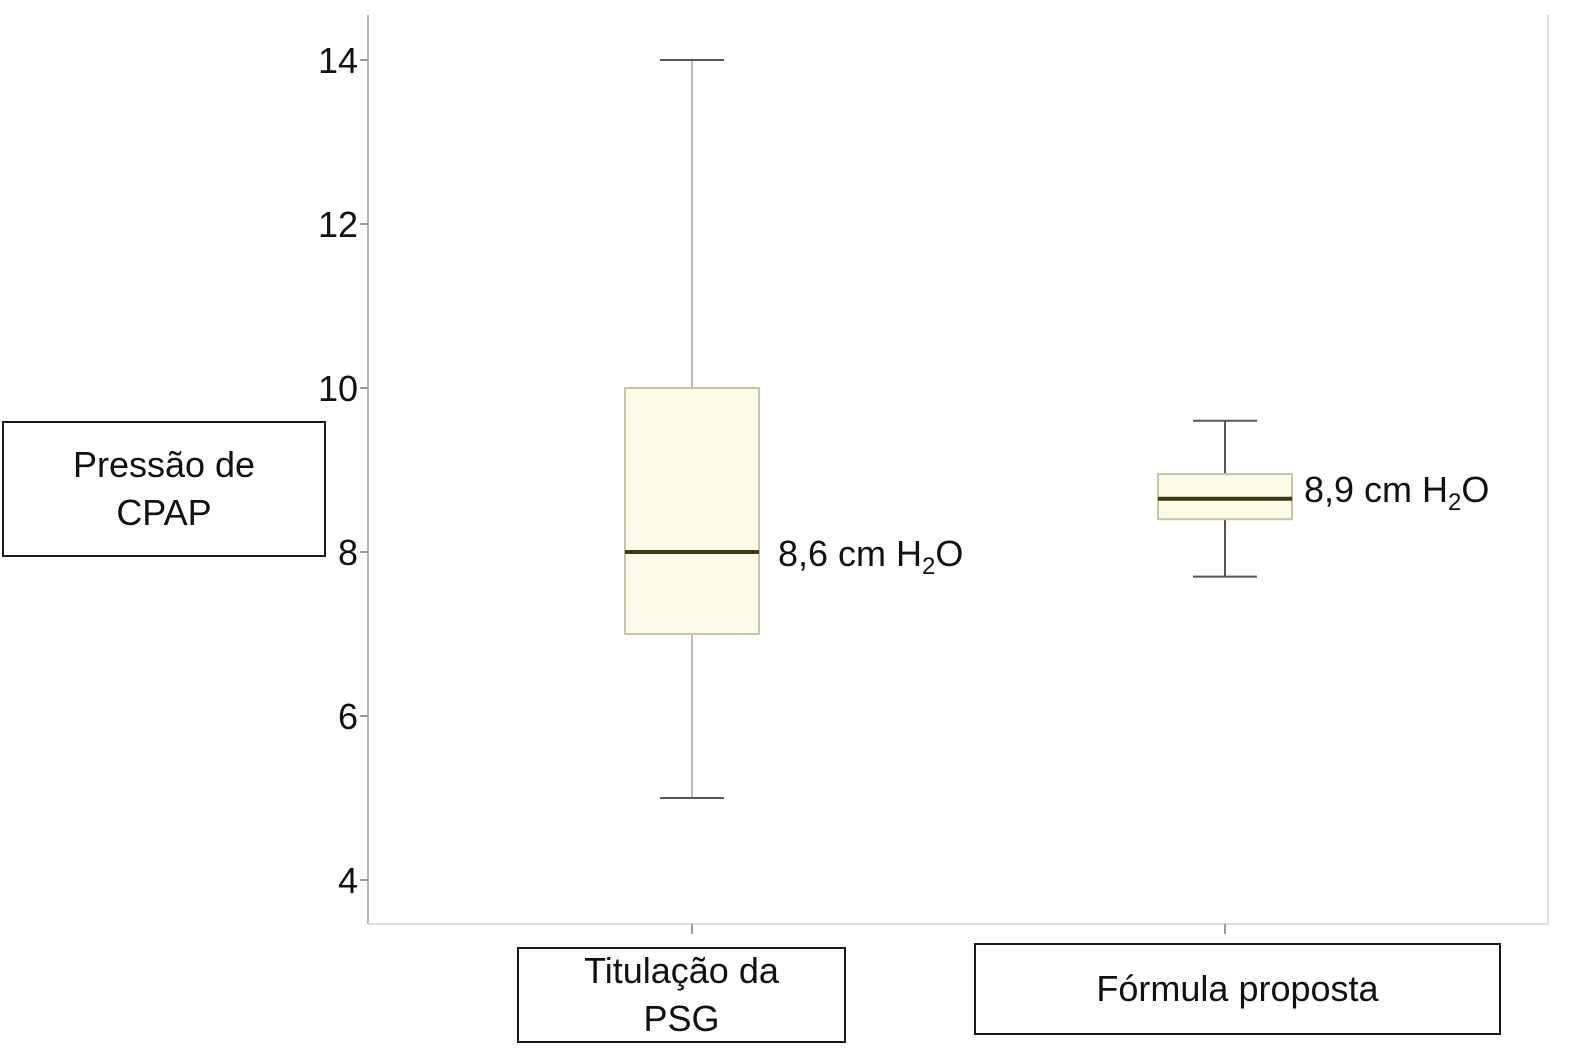  I want to click on median-annotation-formula-suffix: O, so click(1475, 489).